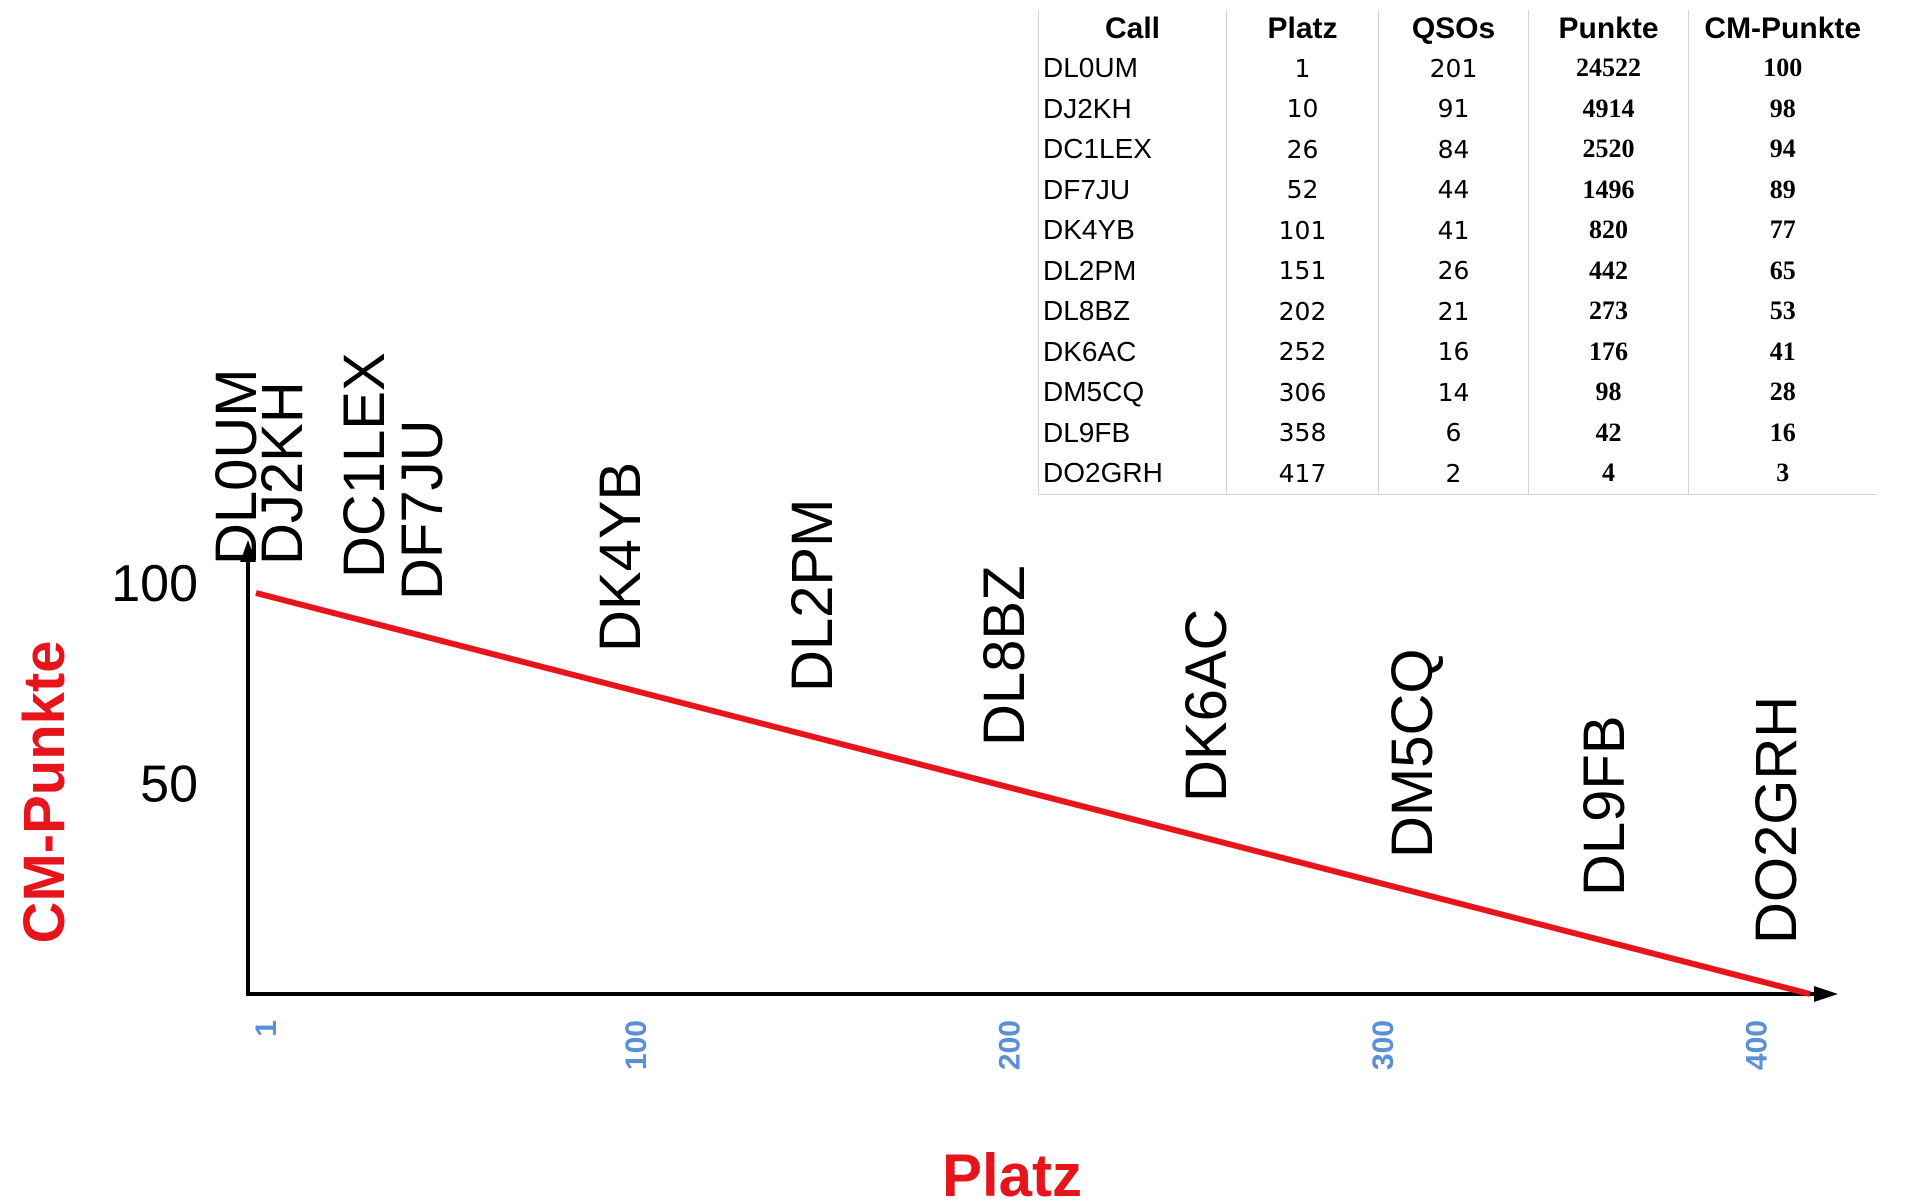  I want to click on table-cell: 89, so click(1782, 189).